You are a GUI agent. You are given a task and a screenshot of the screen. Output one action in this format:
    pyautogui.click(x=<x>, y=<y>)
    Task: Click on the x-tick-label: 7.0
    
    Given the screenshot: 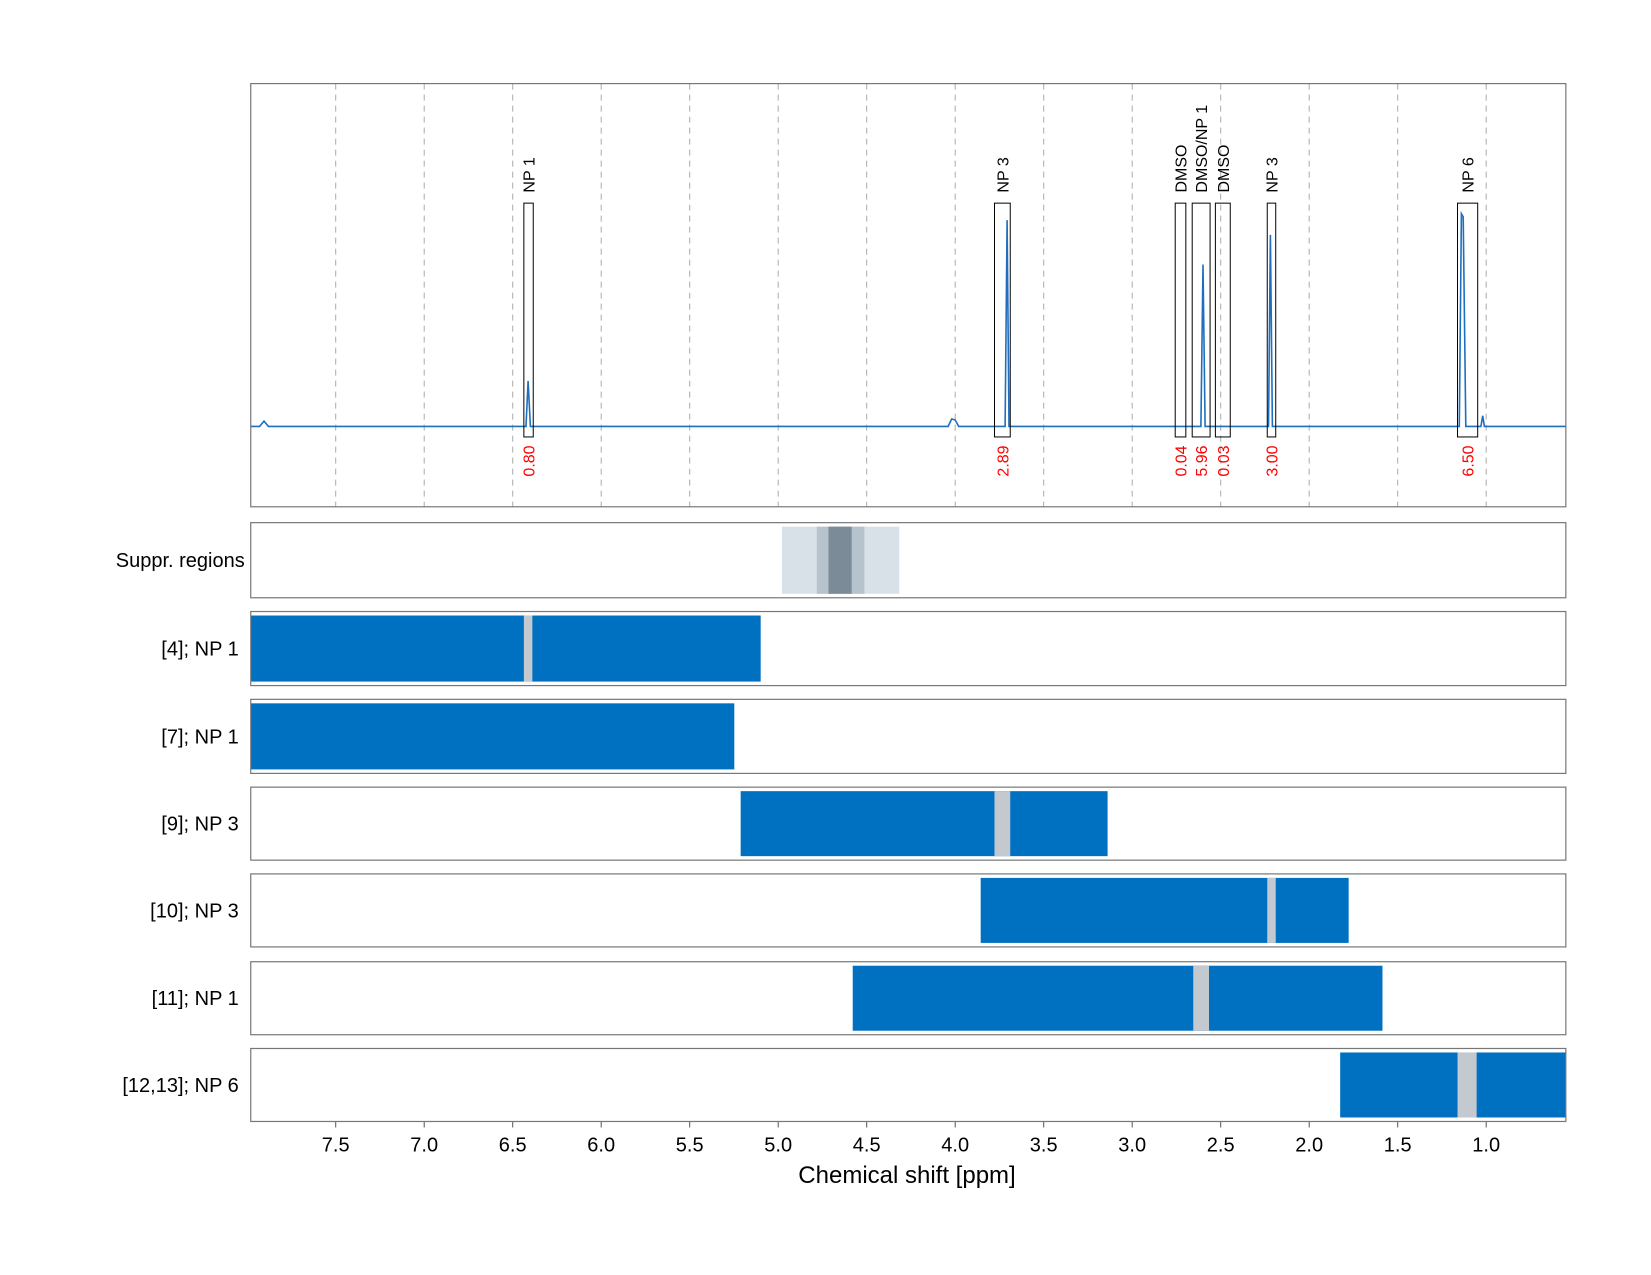 What is the action you would take?
    pyautogui.click(x=424, y=1145)
    